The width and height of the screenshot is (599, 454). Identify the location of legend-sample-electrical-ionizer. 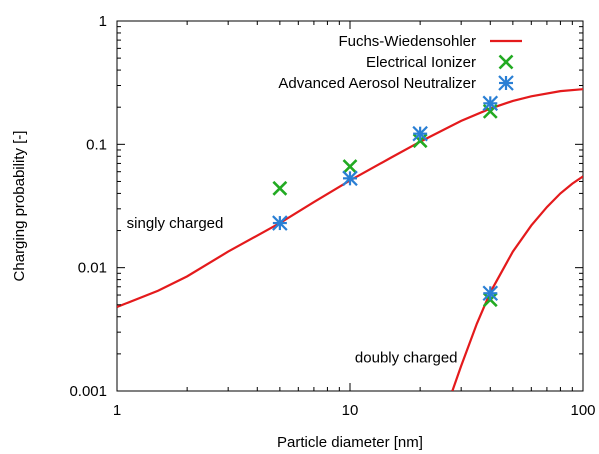
(506, 62).